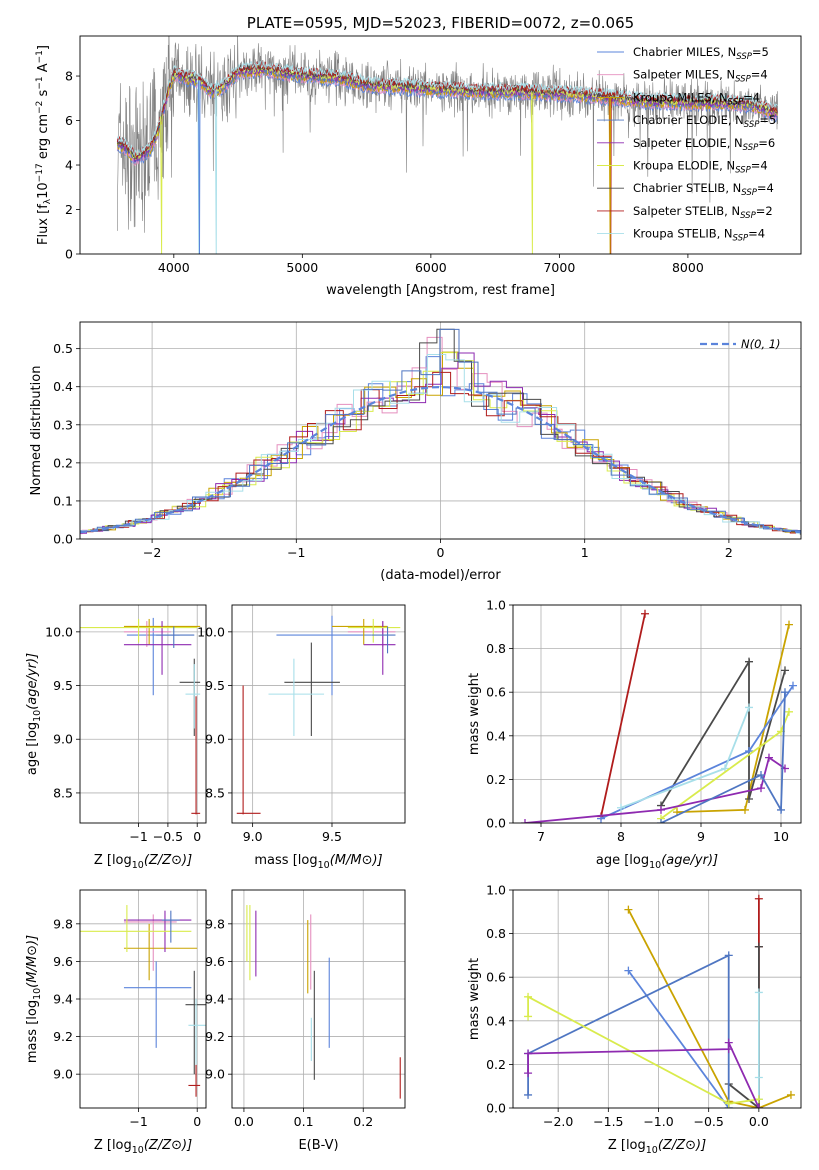 The image size is (819, 1170). What do you see at coordinates (541, 836) in the screenshot?
I see `x-tick-label: 7` at bounding box center [541, 836].